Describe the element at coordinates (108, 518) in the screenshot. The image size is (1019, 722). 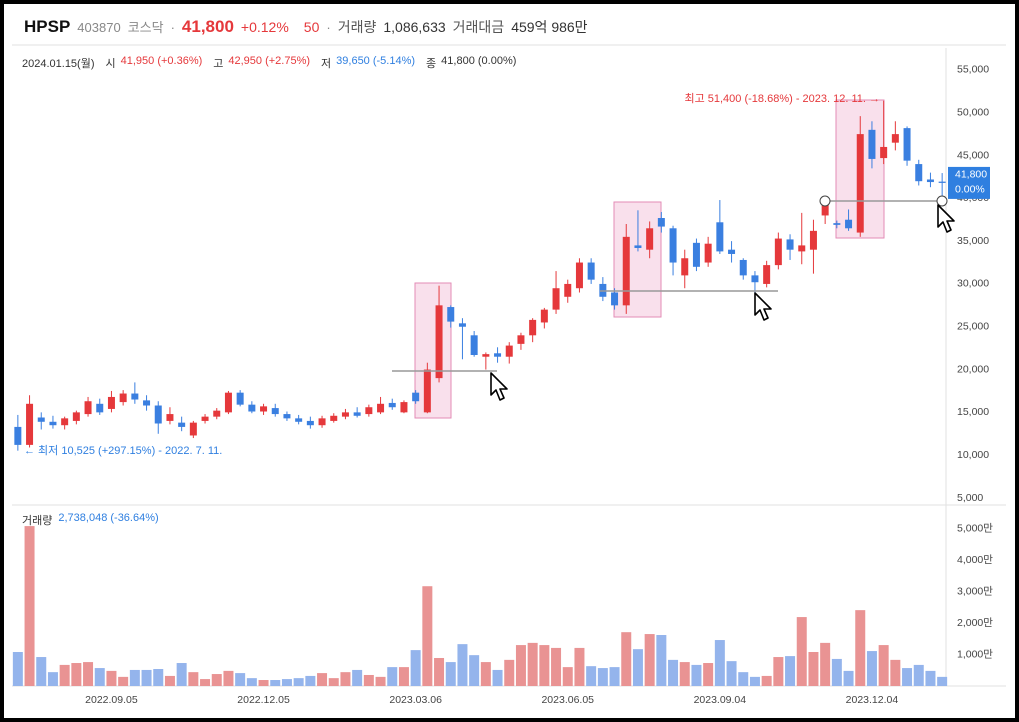
I see `volume-pane-subtitle: 2,738,048 (-36.64%)` at that location.